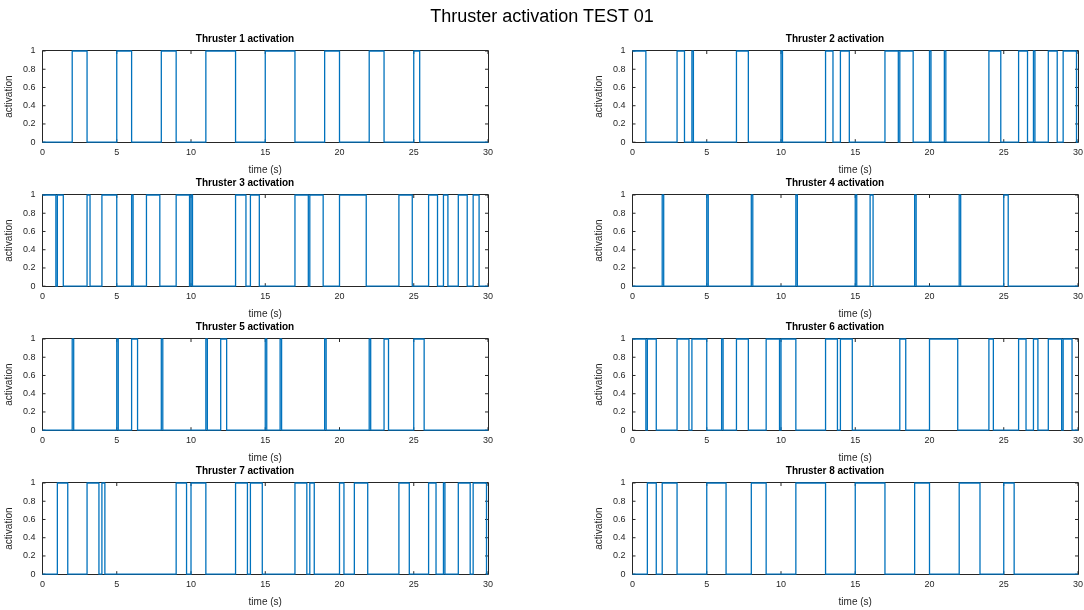  I want to click on chart-title: Thruster 3 activation, so click(245, 182).